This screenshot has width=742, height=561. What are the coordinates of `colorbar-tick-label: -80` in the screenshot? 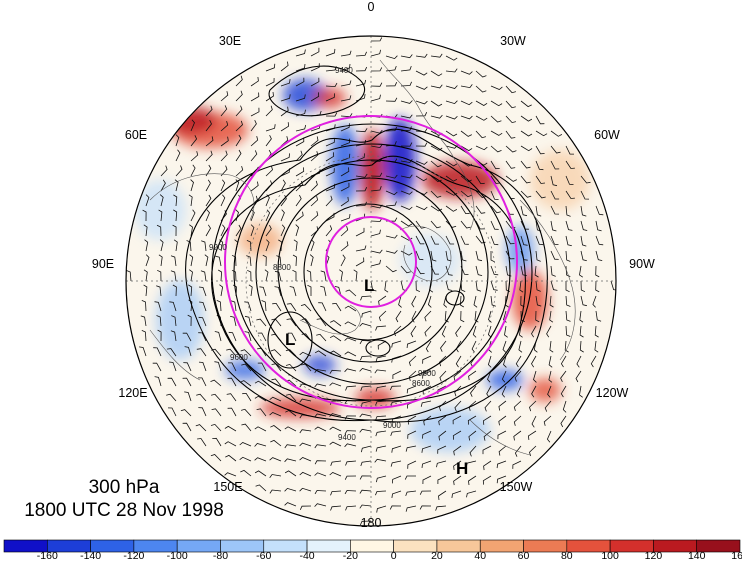 It's located at (220, 555).